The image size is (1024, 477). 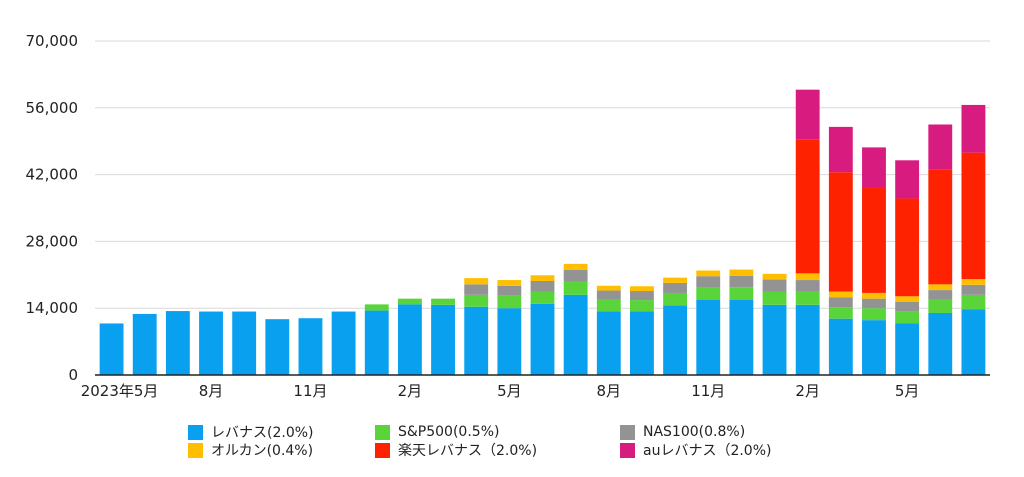 I want to click on x-tick-label: 2023年5月, so click(x=120, y=391).